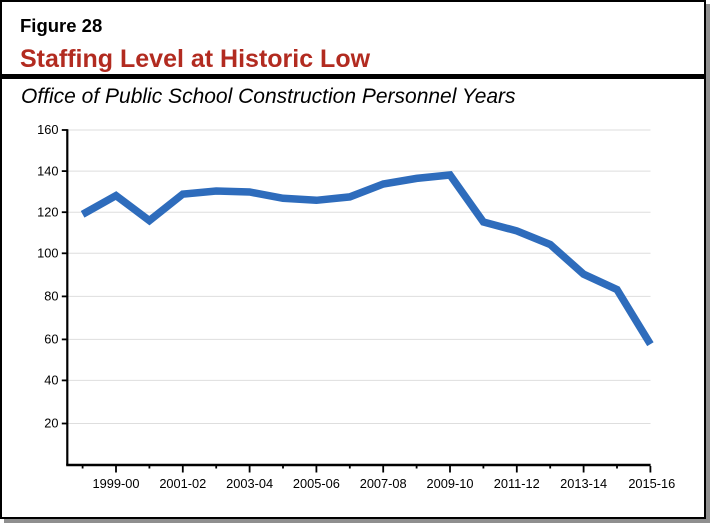 The width and height of the screenshot is (712, 524). What do you see at coordinates (517, 483) in the screenshot?
I see `svg-text: 2011-12` at bounding box center [517, 483].